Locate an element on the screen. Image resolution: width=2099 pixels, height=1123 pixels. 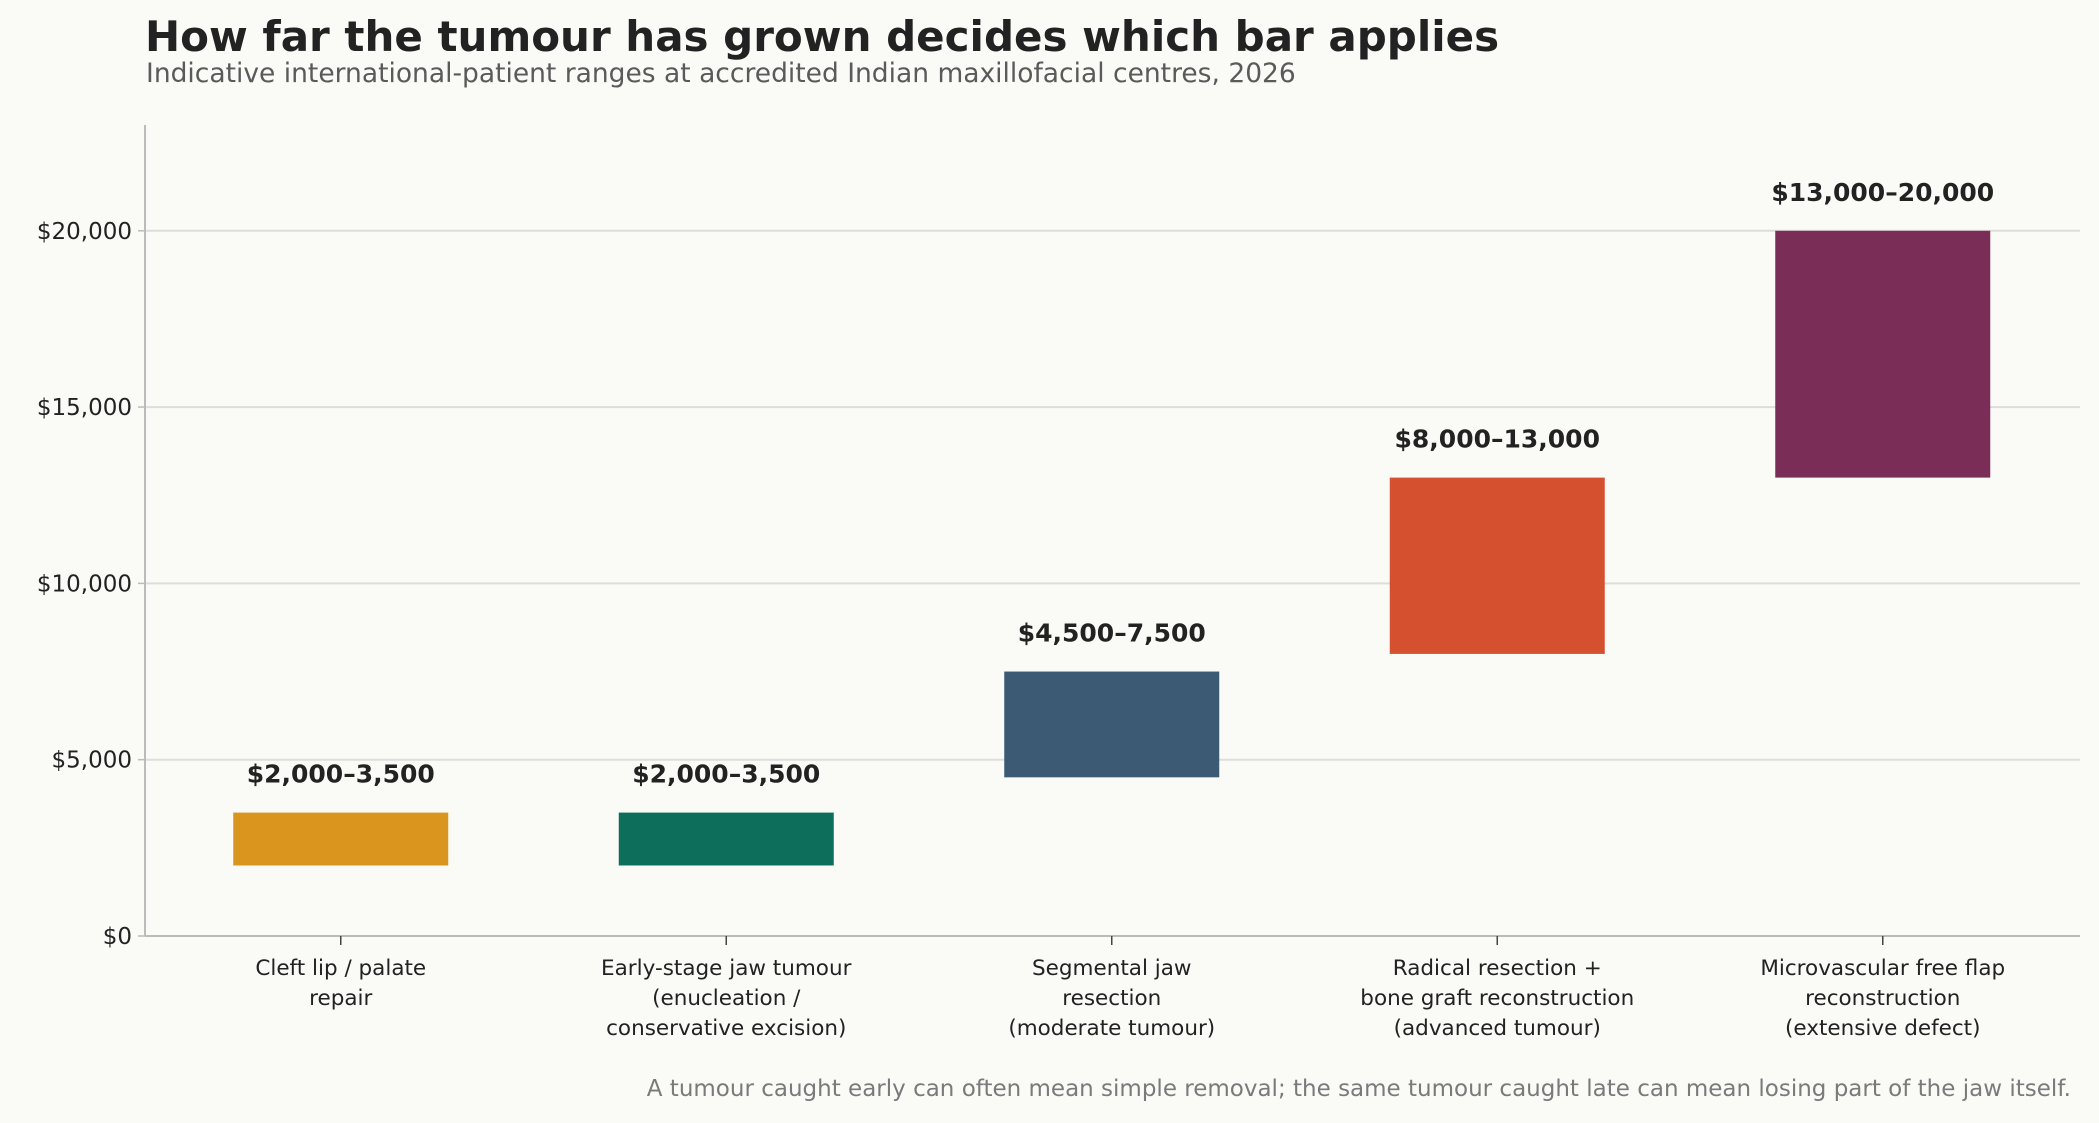
range-data-label: $8,000–13,000 is located at coordinates (1497, 439).